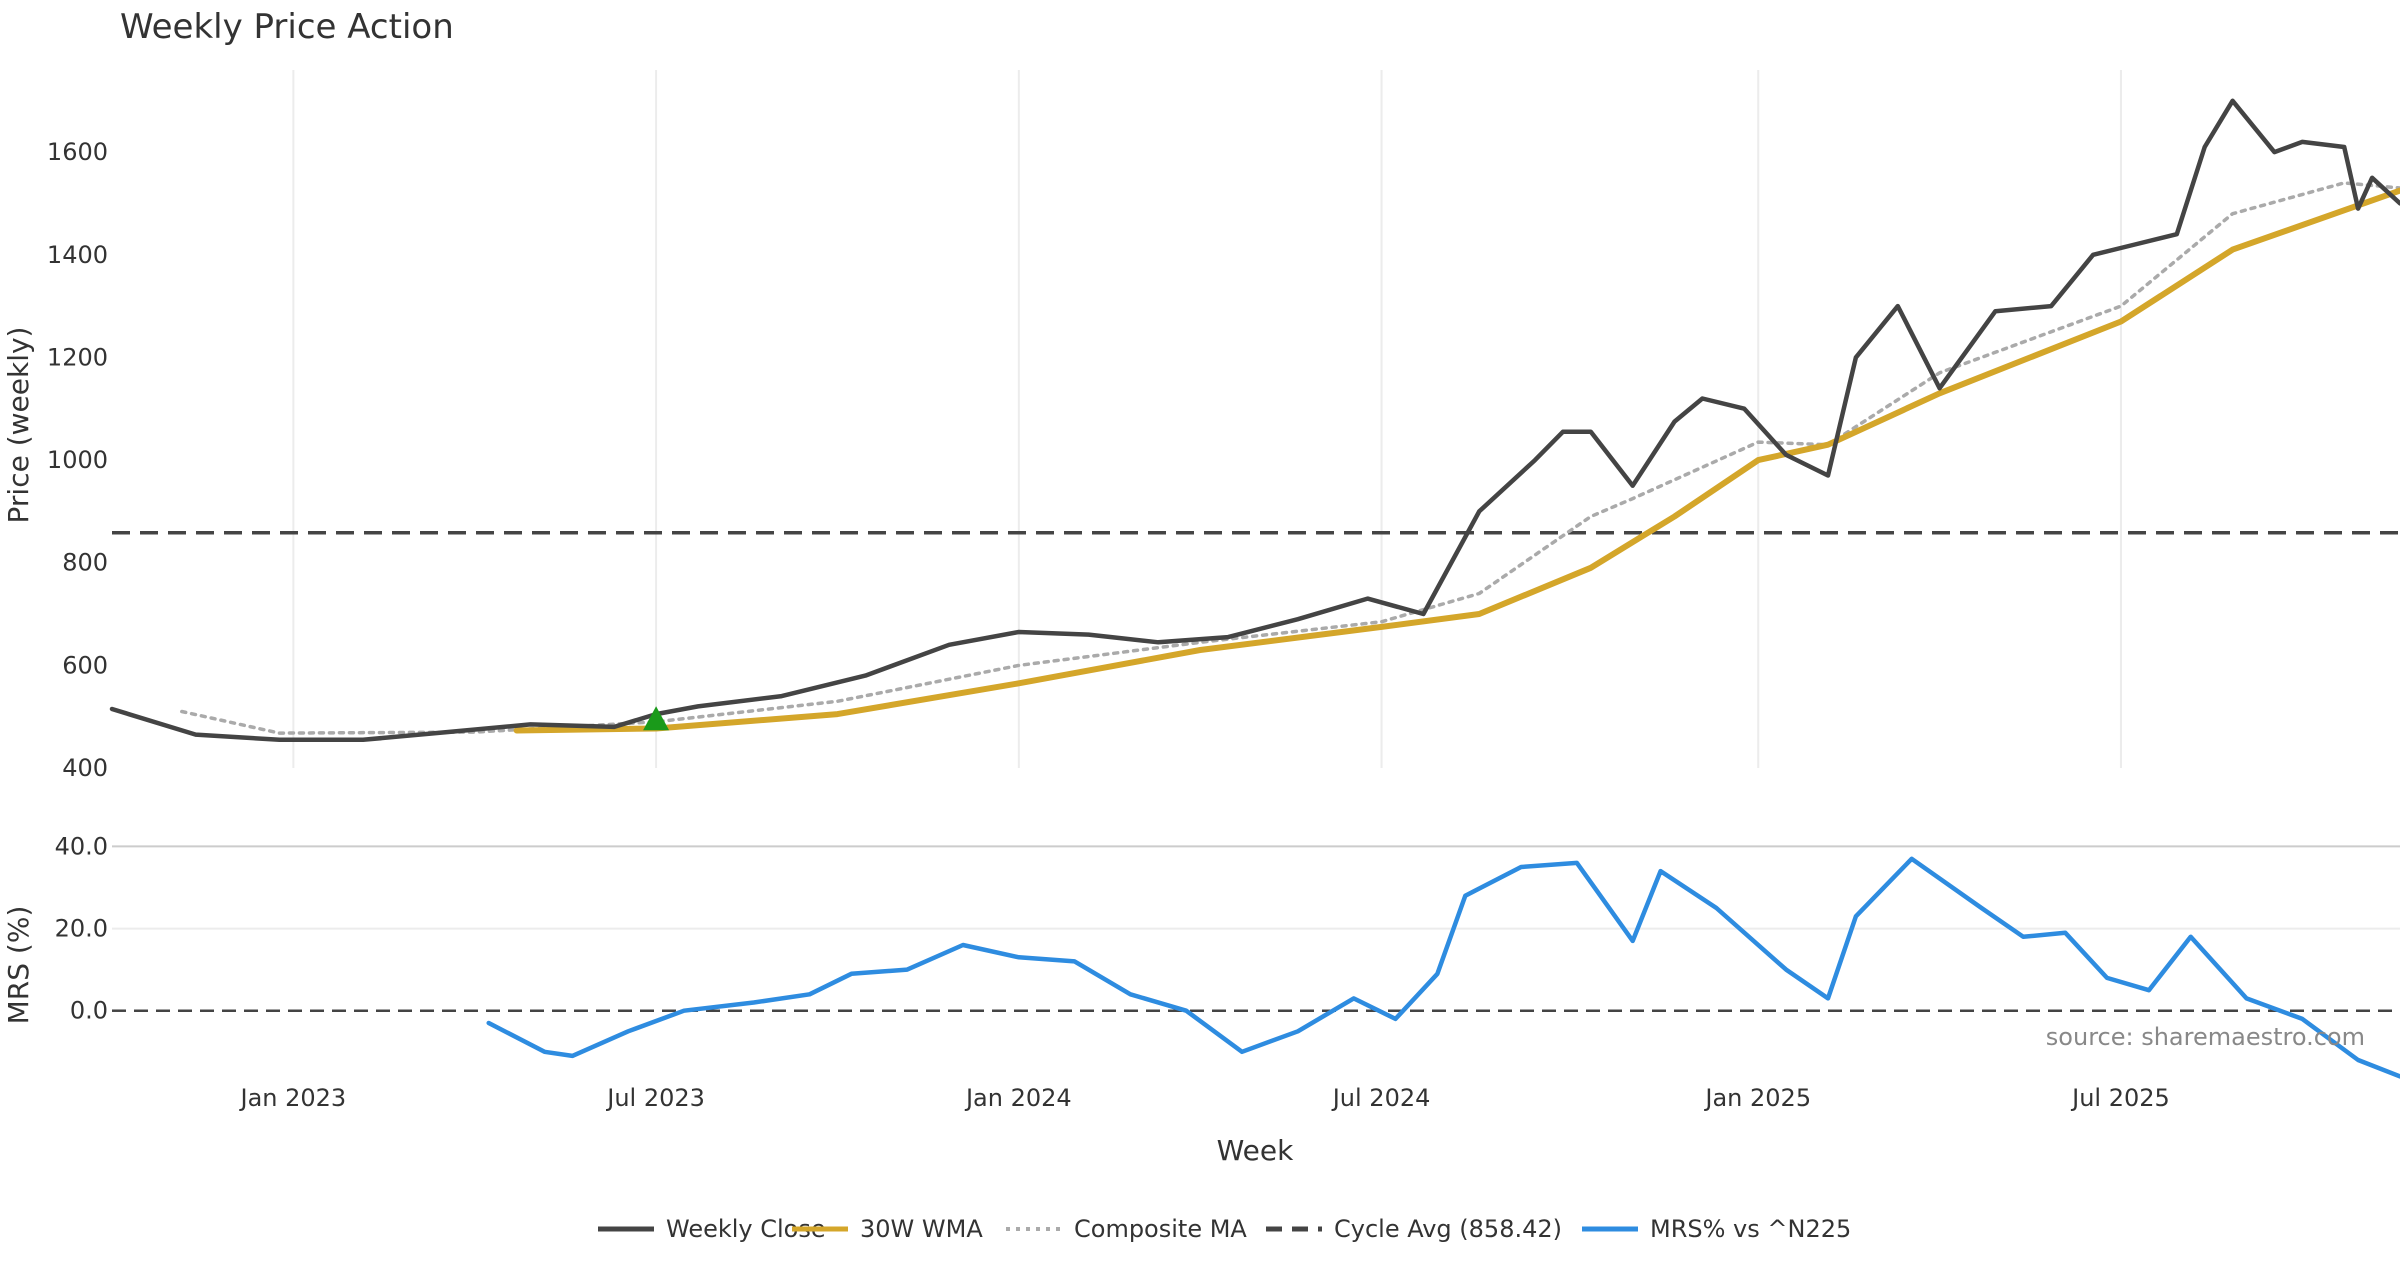  Describe the element at coordinates (293, 1098) in the screenshot. I see `x-tick-label: Jan 2023` at that location.